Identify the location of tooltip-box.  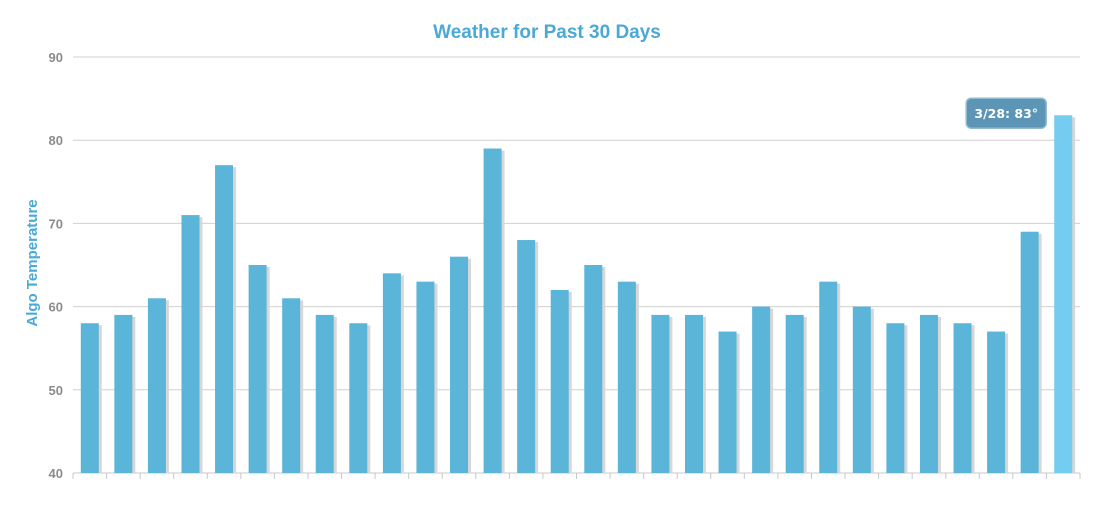
(1006, 113).